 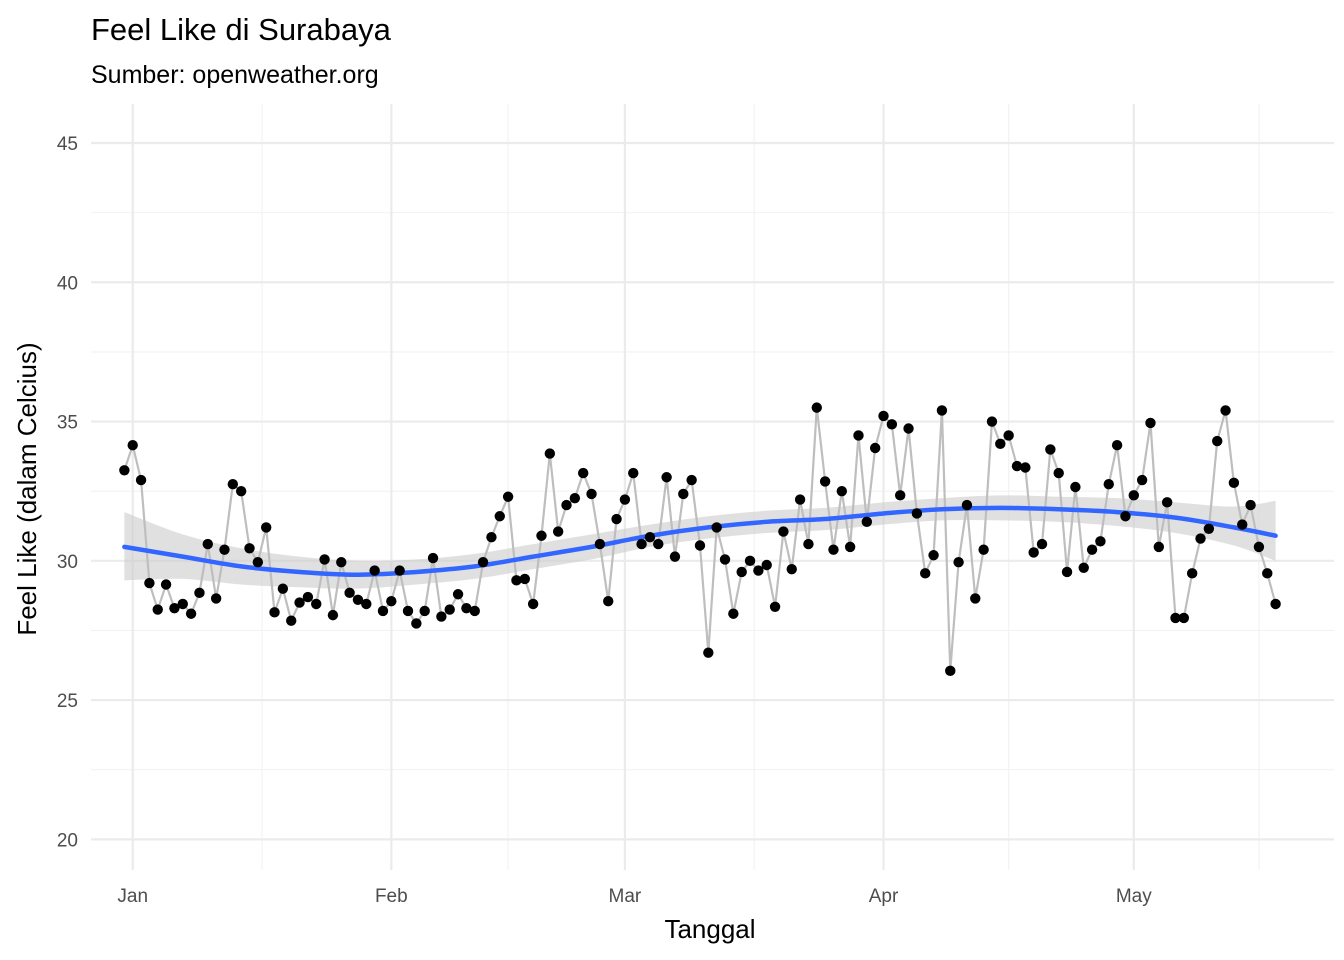 What do you see at coordinates (1134, 896) in the screenshot?
I see `x-tick-label: May` at bounding box center [1134, 896].